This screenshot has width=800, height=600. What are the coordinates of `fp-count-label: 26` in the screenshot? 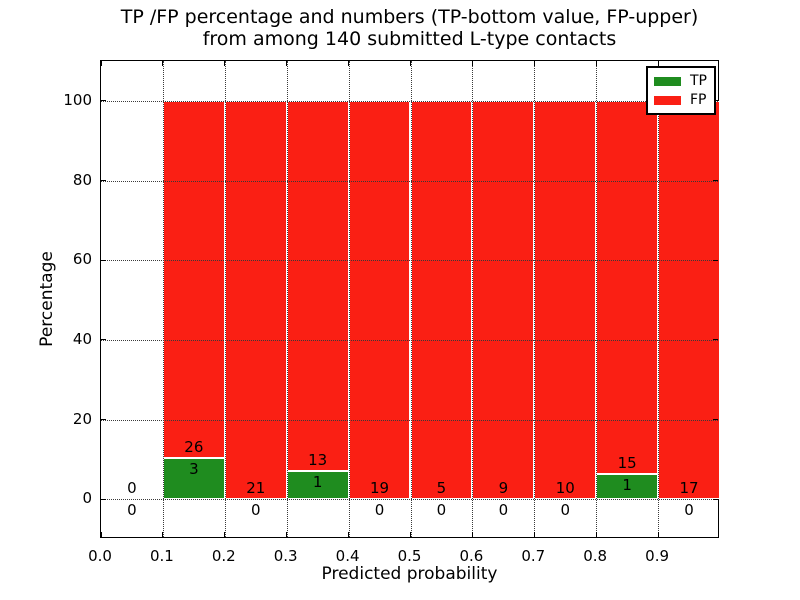 It's located at (194, 446).